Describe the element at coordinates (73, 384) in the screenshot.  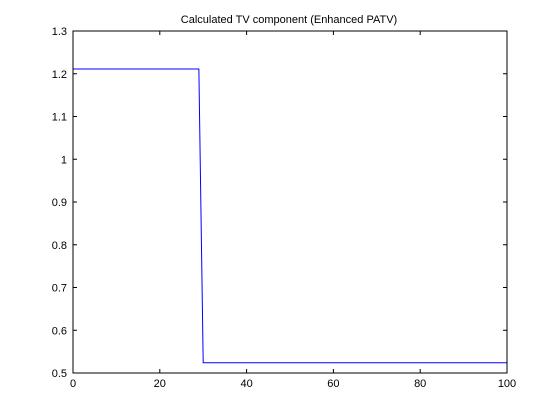
I see `x-tick-label: 0` at that location.